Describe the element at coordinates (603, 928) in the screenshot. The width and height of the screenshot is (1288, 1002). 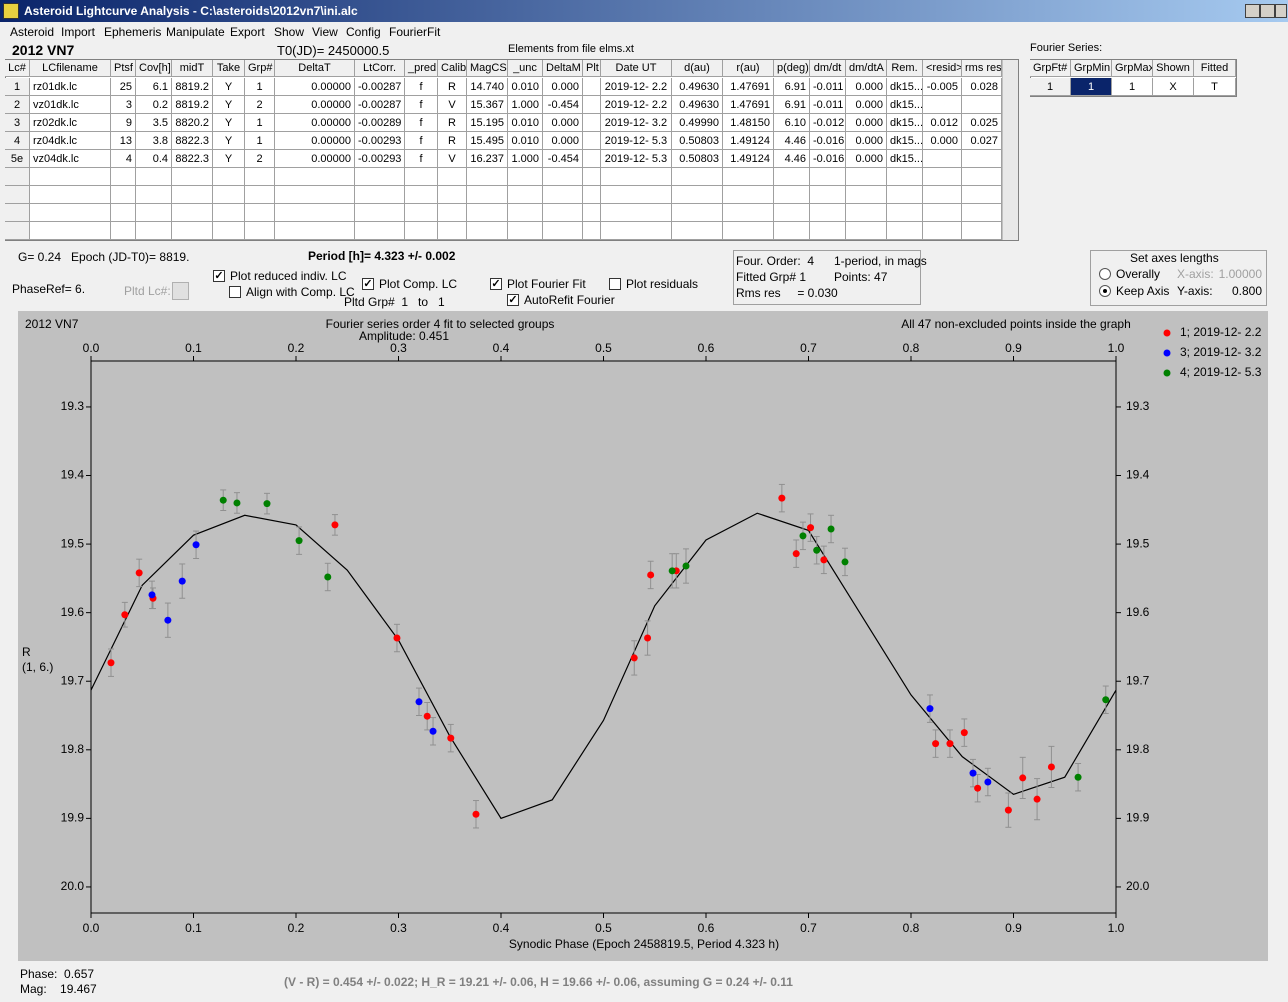
I see `x-tick-label: 0.5` at that location.